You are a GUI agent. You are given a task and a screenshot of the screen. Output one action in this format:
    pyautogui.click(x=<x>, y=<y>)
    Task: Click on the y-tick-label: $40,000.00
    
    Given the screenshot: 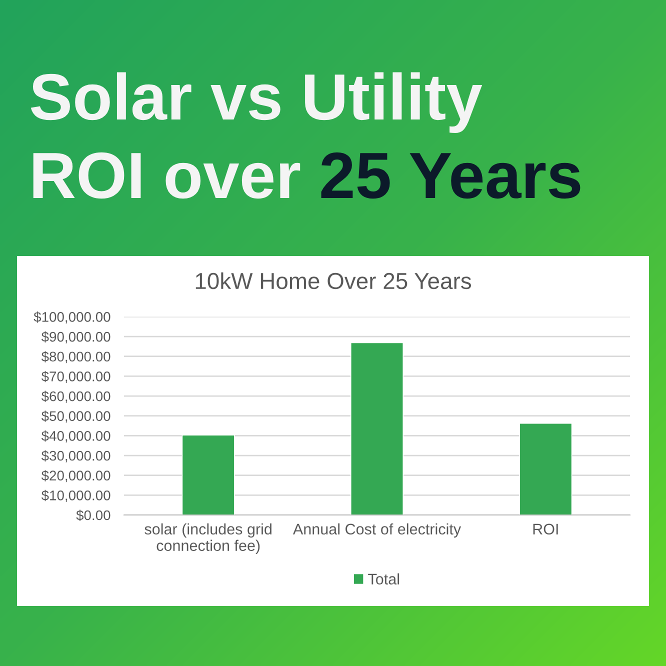 What is the action you would take?
    pyautogui.click(x=75, y=436)
    